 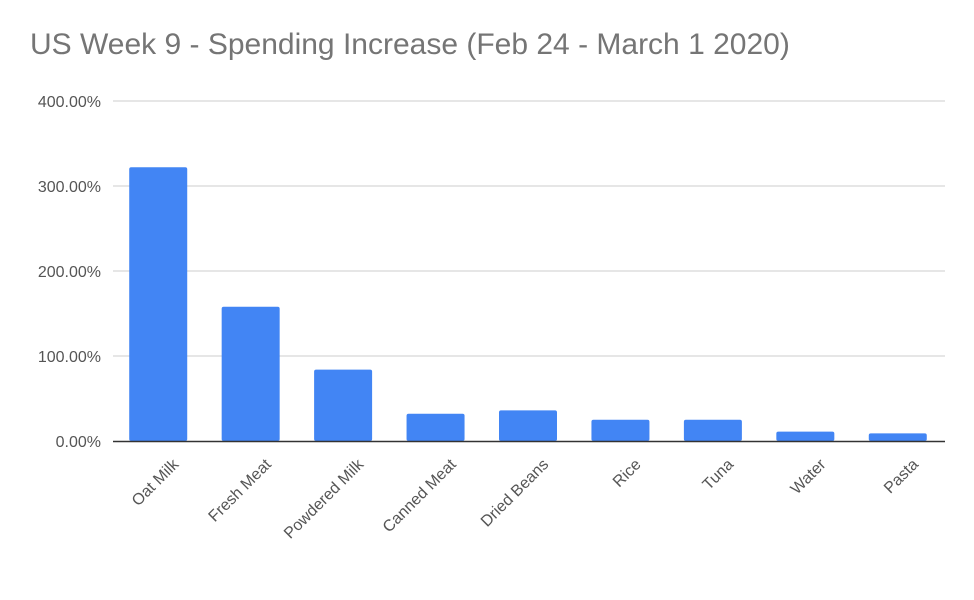 I want to click on x-category-label: Oat Milk, so click(x=156, y=482).